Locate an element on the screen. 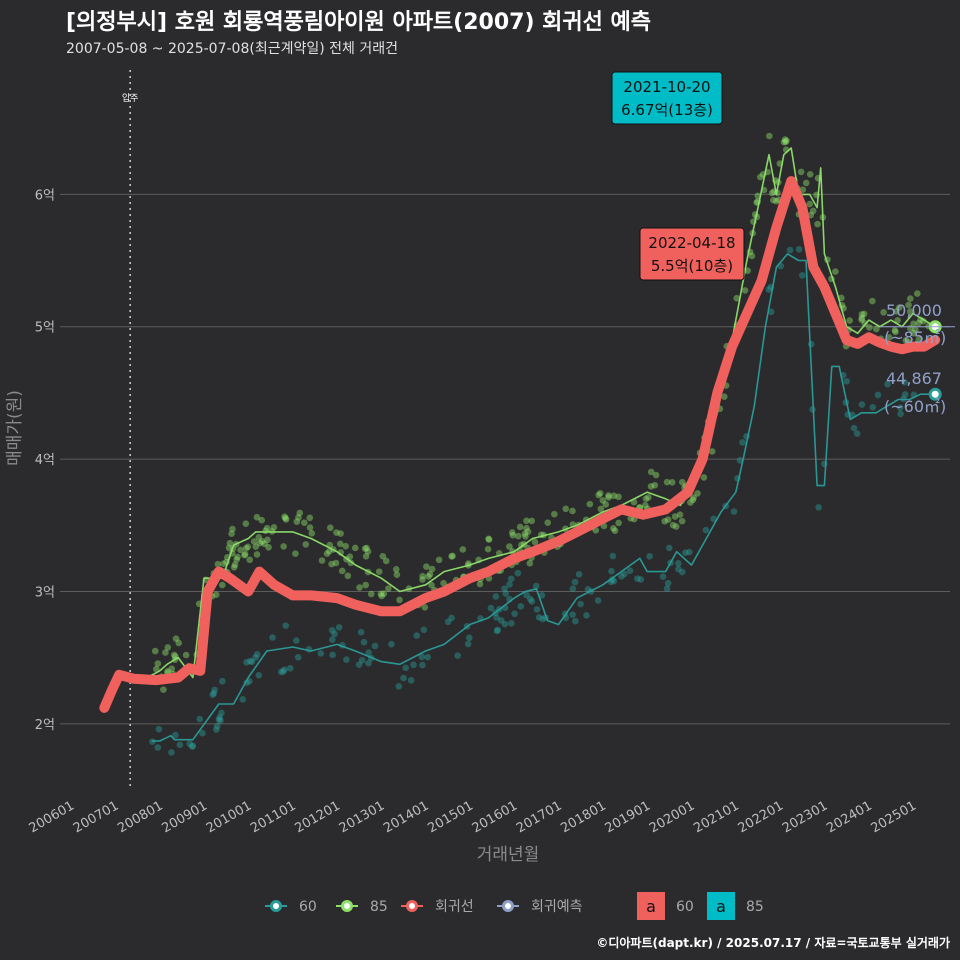  callout-date: 2021-10-20 is located at coordinates (666, 87).